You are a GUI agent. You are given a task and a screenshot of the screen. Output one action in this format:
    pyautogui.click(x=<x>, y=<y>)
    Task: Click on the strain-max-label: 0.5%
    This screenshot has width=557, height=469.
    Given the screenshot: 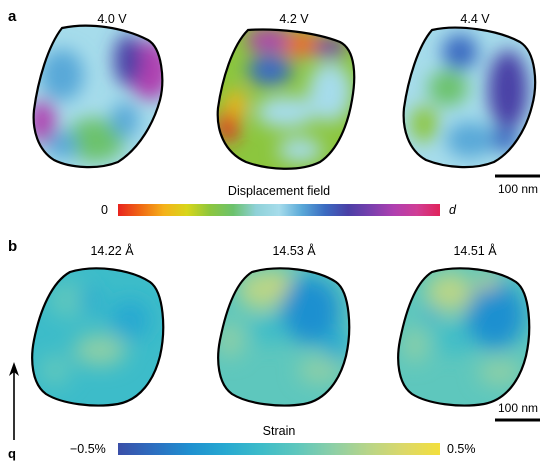 What is the action you would take?
    pyautogui.click(x=461, y=449)
    